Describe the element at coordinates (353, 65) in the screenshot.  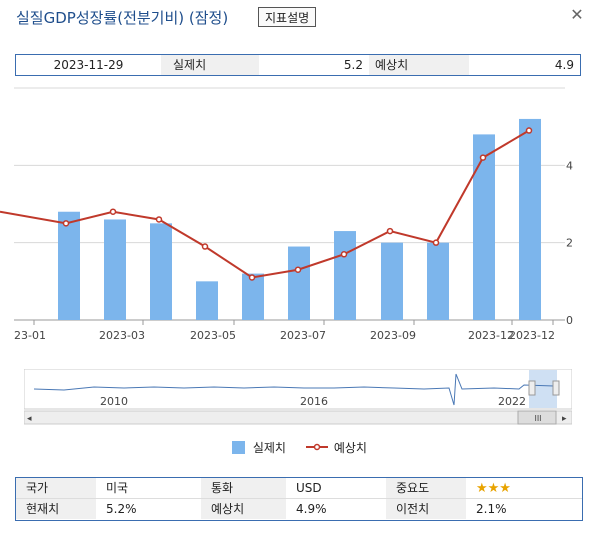
I see `actual-value: 5.2` at that location.